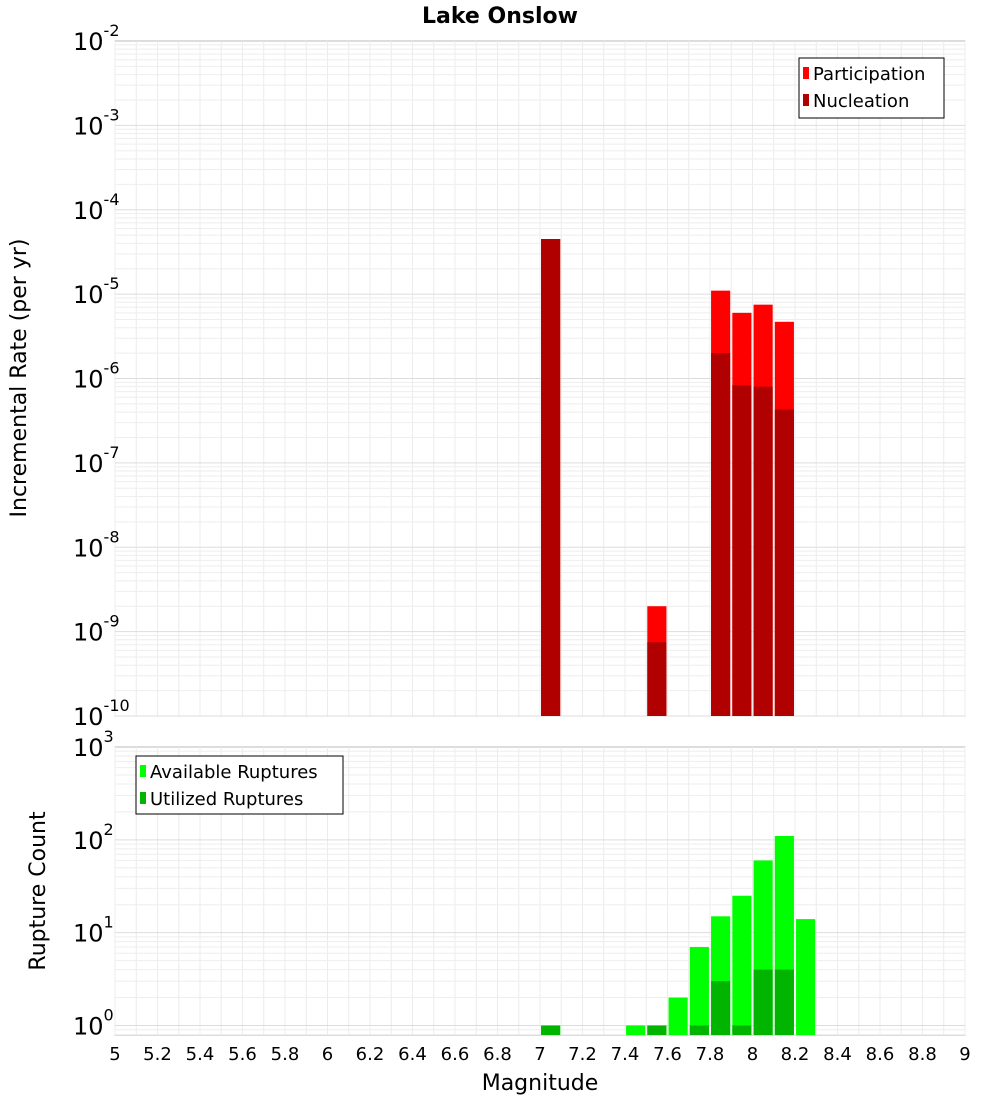 The width and height of the screenshot is (1000, 1100). What do you see at coordinates (667, 477) in the screenshot?
I see `top-bars` at bounding box center [667, 477].